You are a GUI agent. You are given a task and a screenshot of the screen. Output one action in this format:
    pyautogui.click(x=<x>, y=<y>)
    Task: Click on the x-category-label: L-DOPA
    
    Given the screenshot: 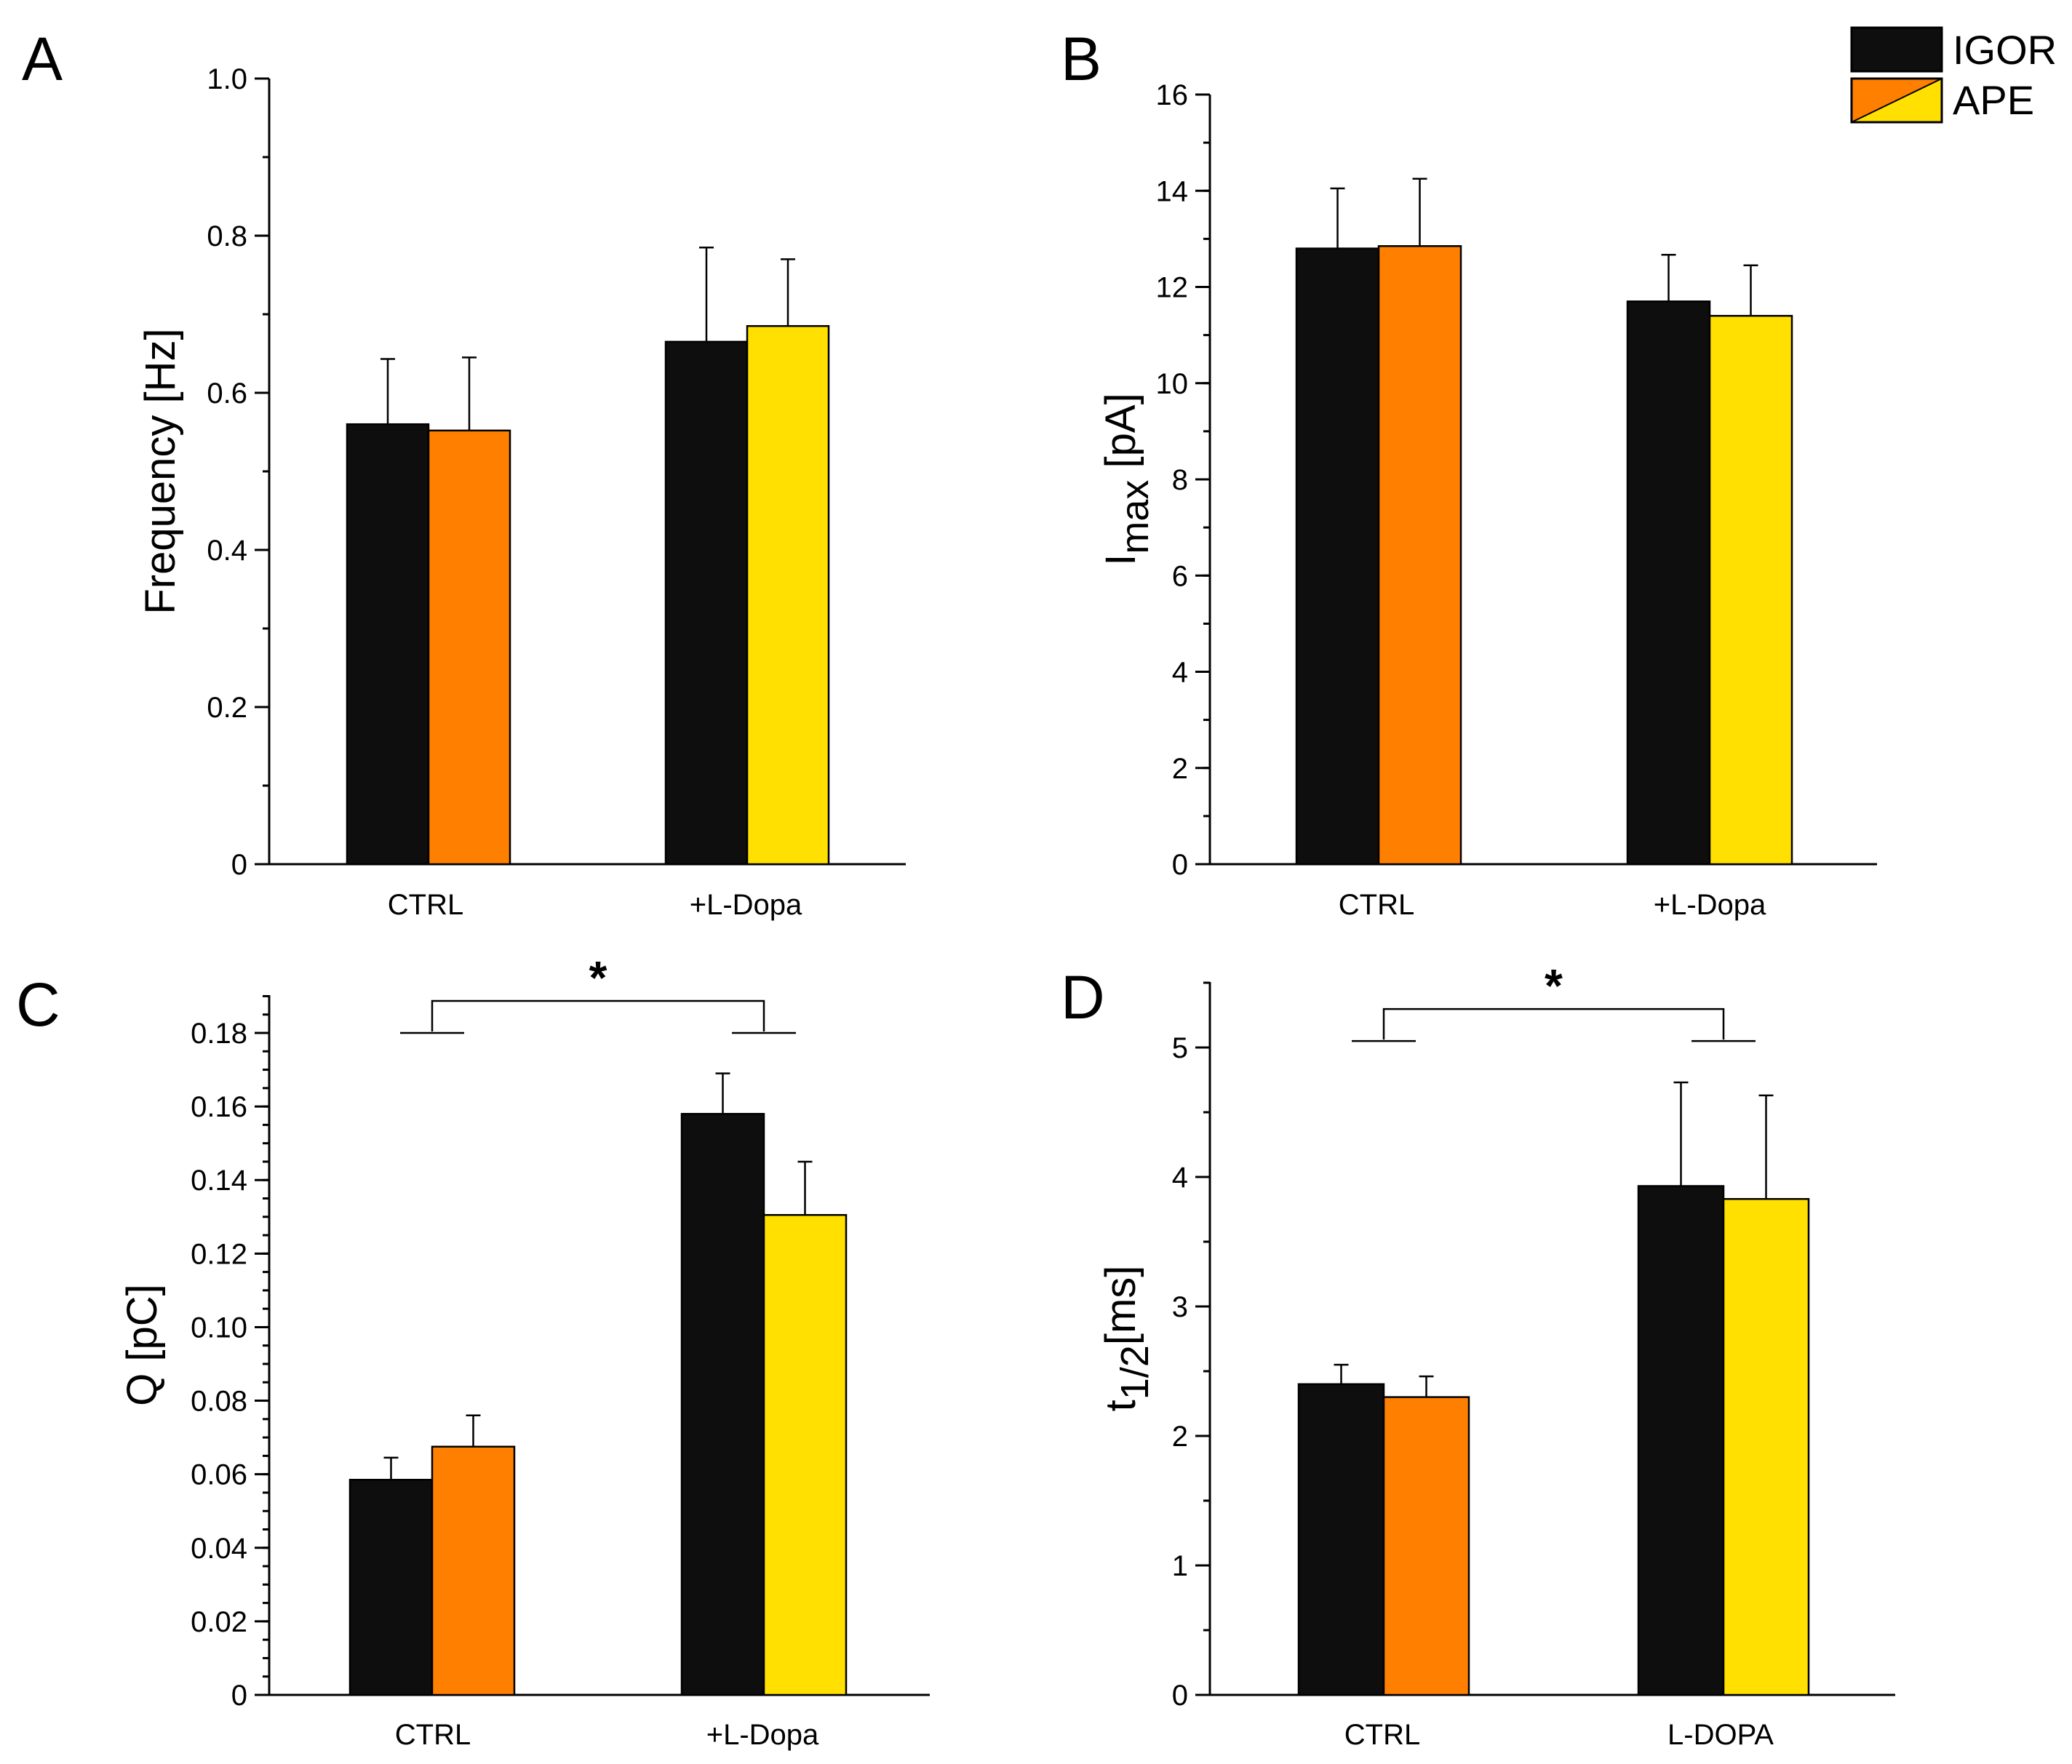 What is the action you would take?
    pyautogui.click(x=1720, y=1735)
    